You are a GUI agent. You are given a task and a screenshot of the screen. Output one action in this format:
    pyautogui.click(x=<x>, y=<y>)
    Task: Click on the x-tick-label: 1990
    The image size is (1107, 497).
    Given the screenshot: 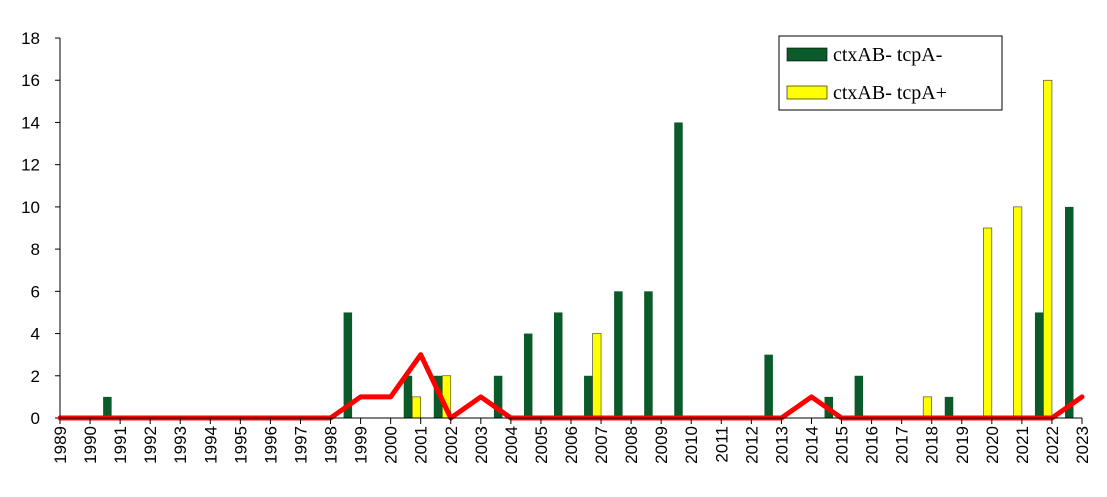 What is the action you would take?
    pyautogui.click(x=90, y=445)
    